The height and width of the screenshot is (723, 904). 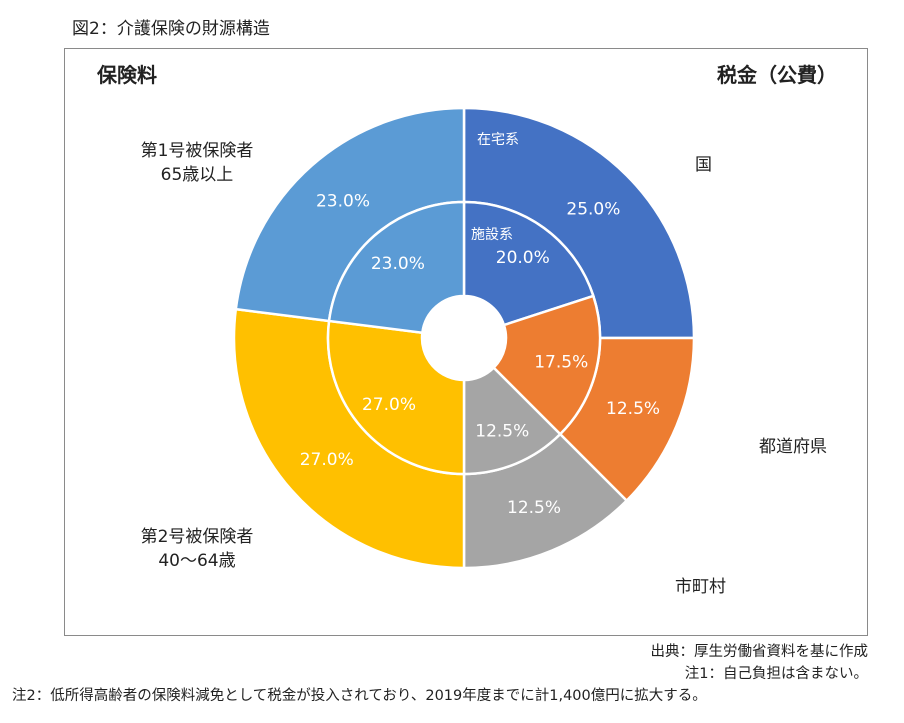 What do you see at coordinates (398, 264) in the screenshot?
I see `inner-slice-label-4: 23.0%` at bounding box center [398, 264].